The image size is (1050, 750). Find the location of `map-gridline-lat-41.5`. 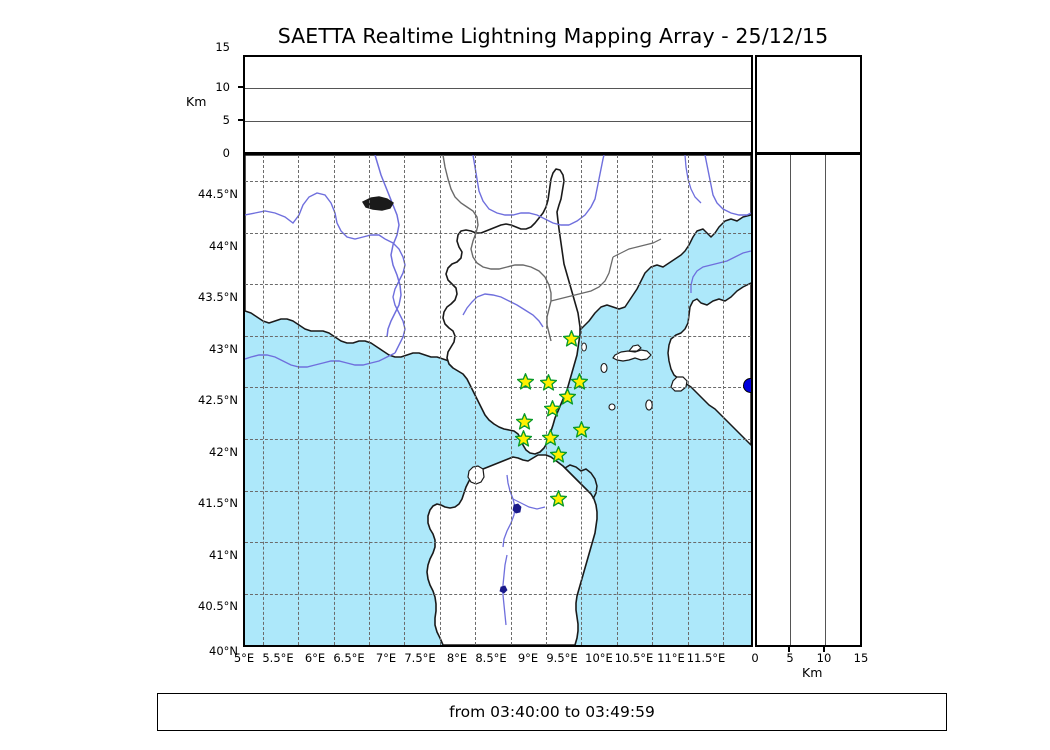

map-gridline-lat-41.5 is located at coordinates (498, 491).